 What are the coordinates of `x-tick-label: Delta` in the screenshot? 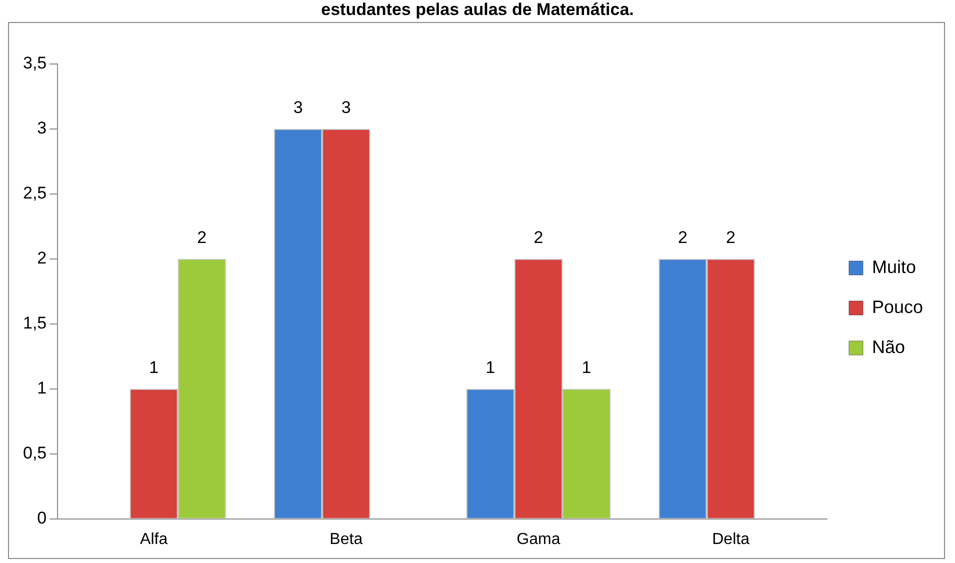 It's located at (731, 539).